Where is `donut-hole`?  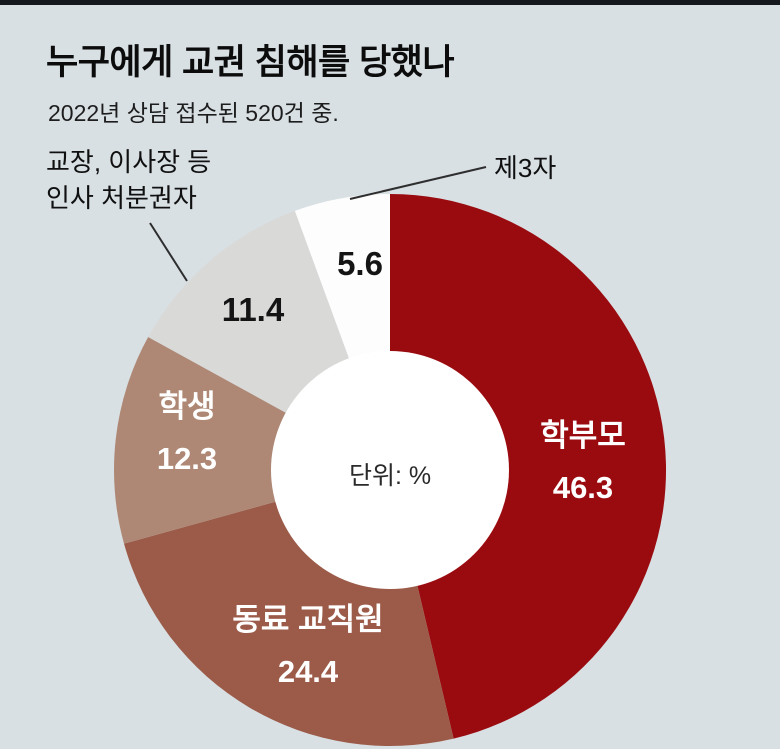
donut-hole is located at coordinates (390, 470).